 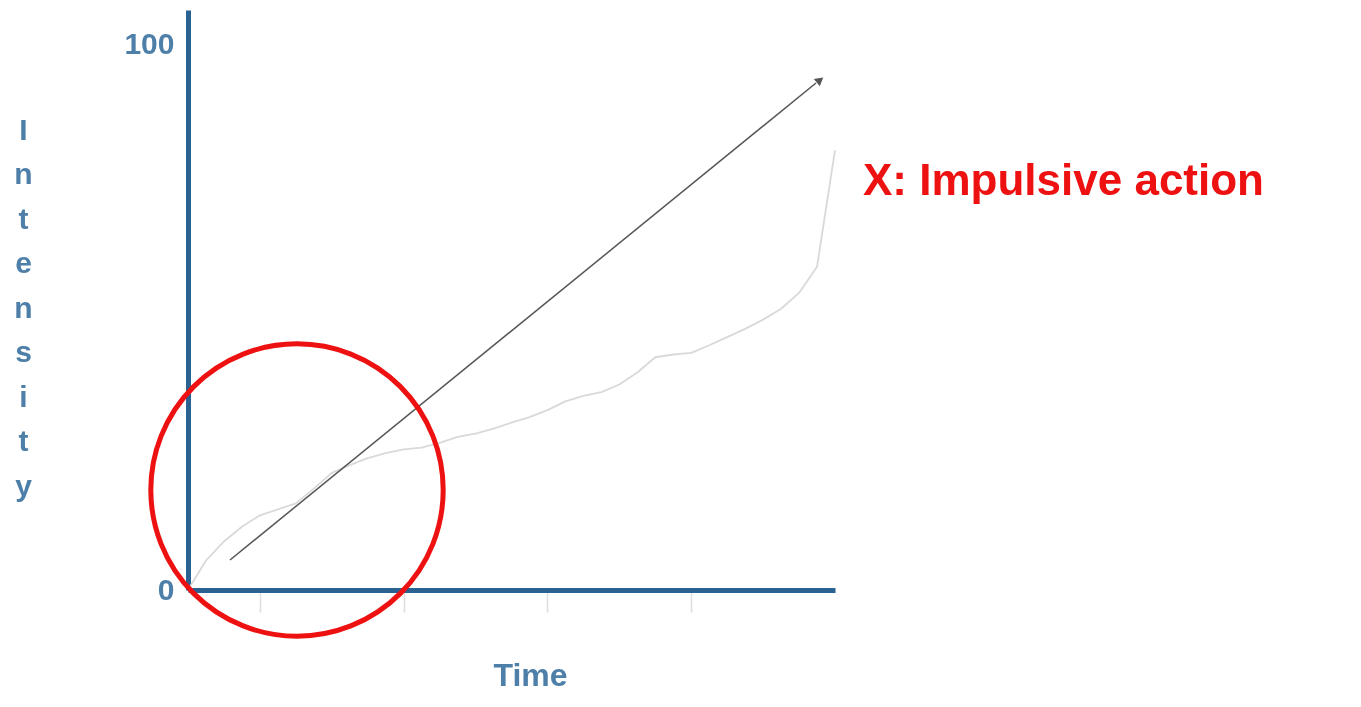 I want to click on y-tick-label: 0, so click(x=166, y=589).